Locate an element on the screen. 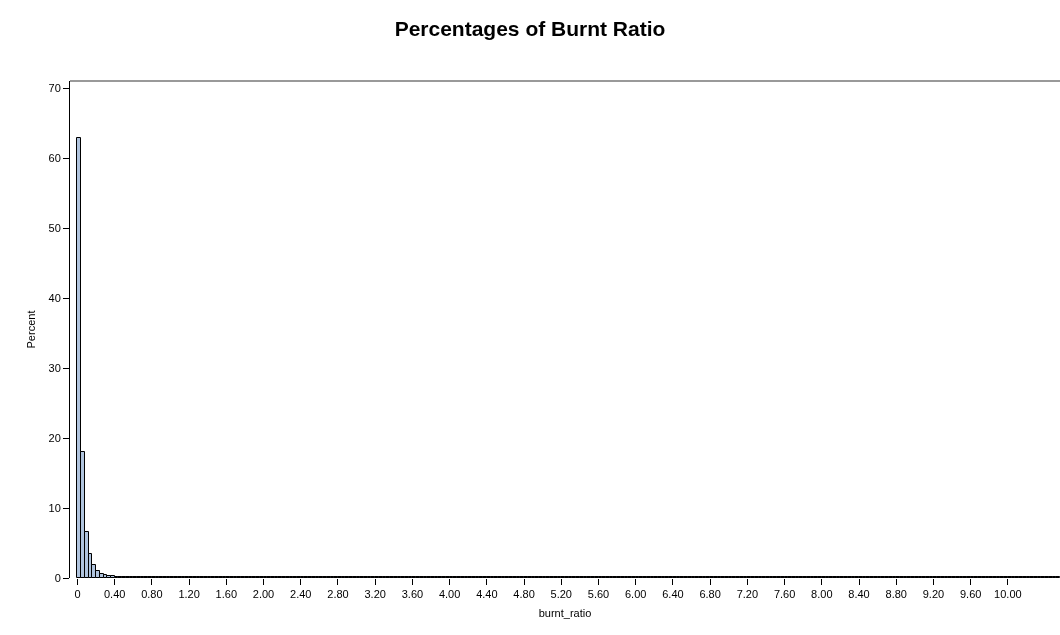 The image size is (1060, 635). x-tick-label: 5.20 is located at coordinates (561, 594).